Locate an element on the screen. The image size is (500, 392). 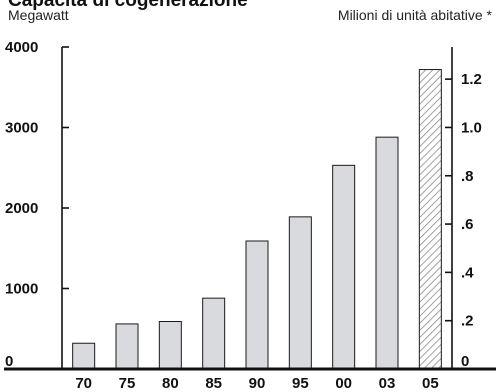
right-axis-unit-label: Milioni di unità abitative * is located at coordinates (414, 15).